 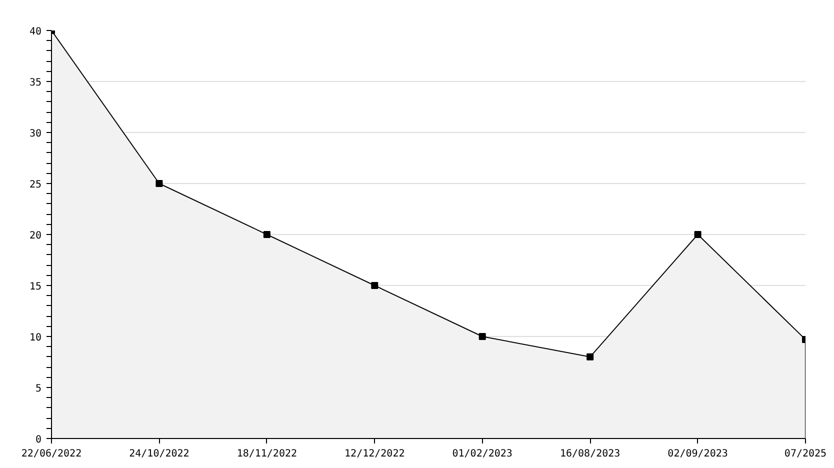 What do you see at coordinates (267, 454) in the screenshot?
I see `x-tick-label: 18/11/2022` at bounding box center [267, 454].